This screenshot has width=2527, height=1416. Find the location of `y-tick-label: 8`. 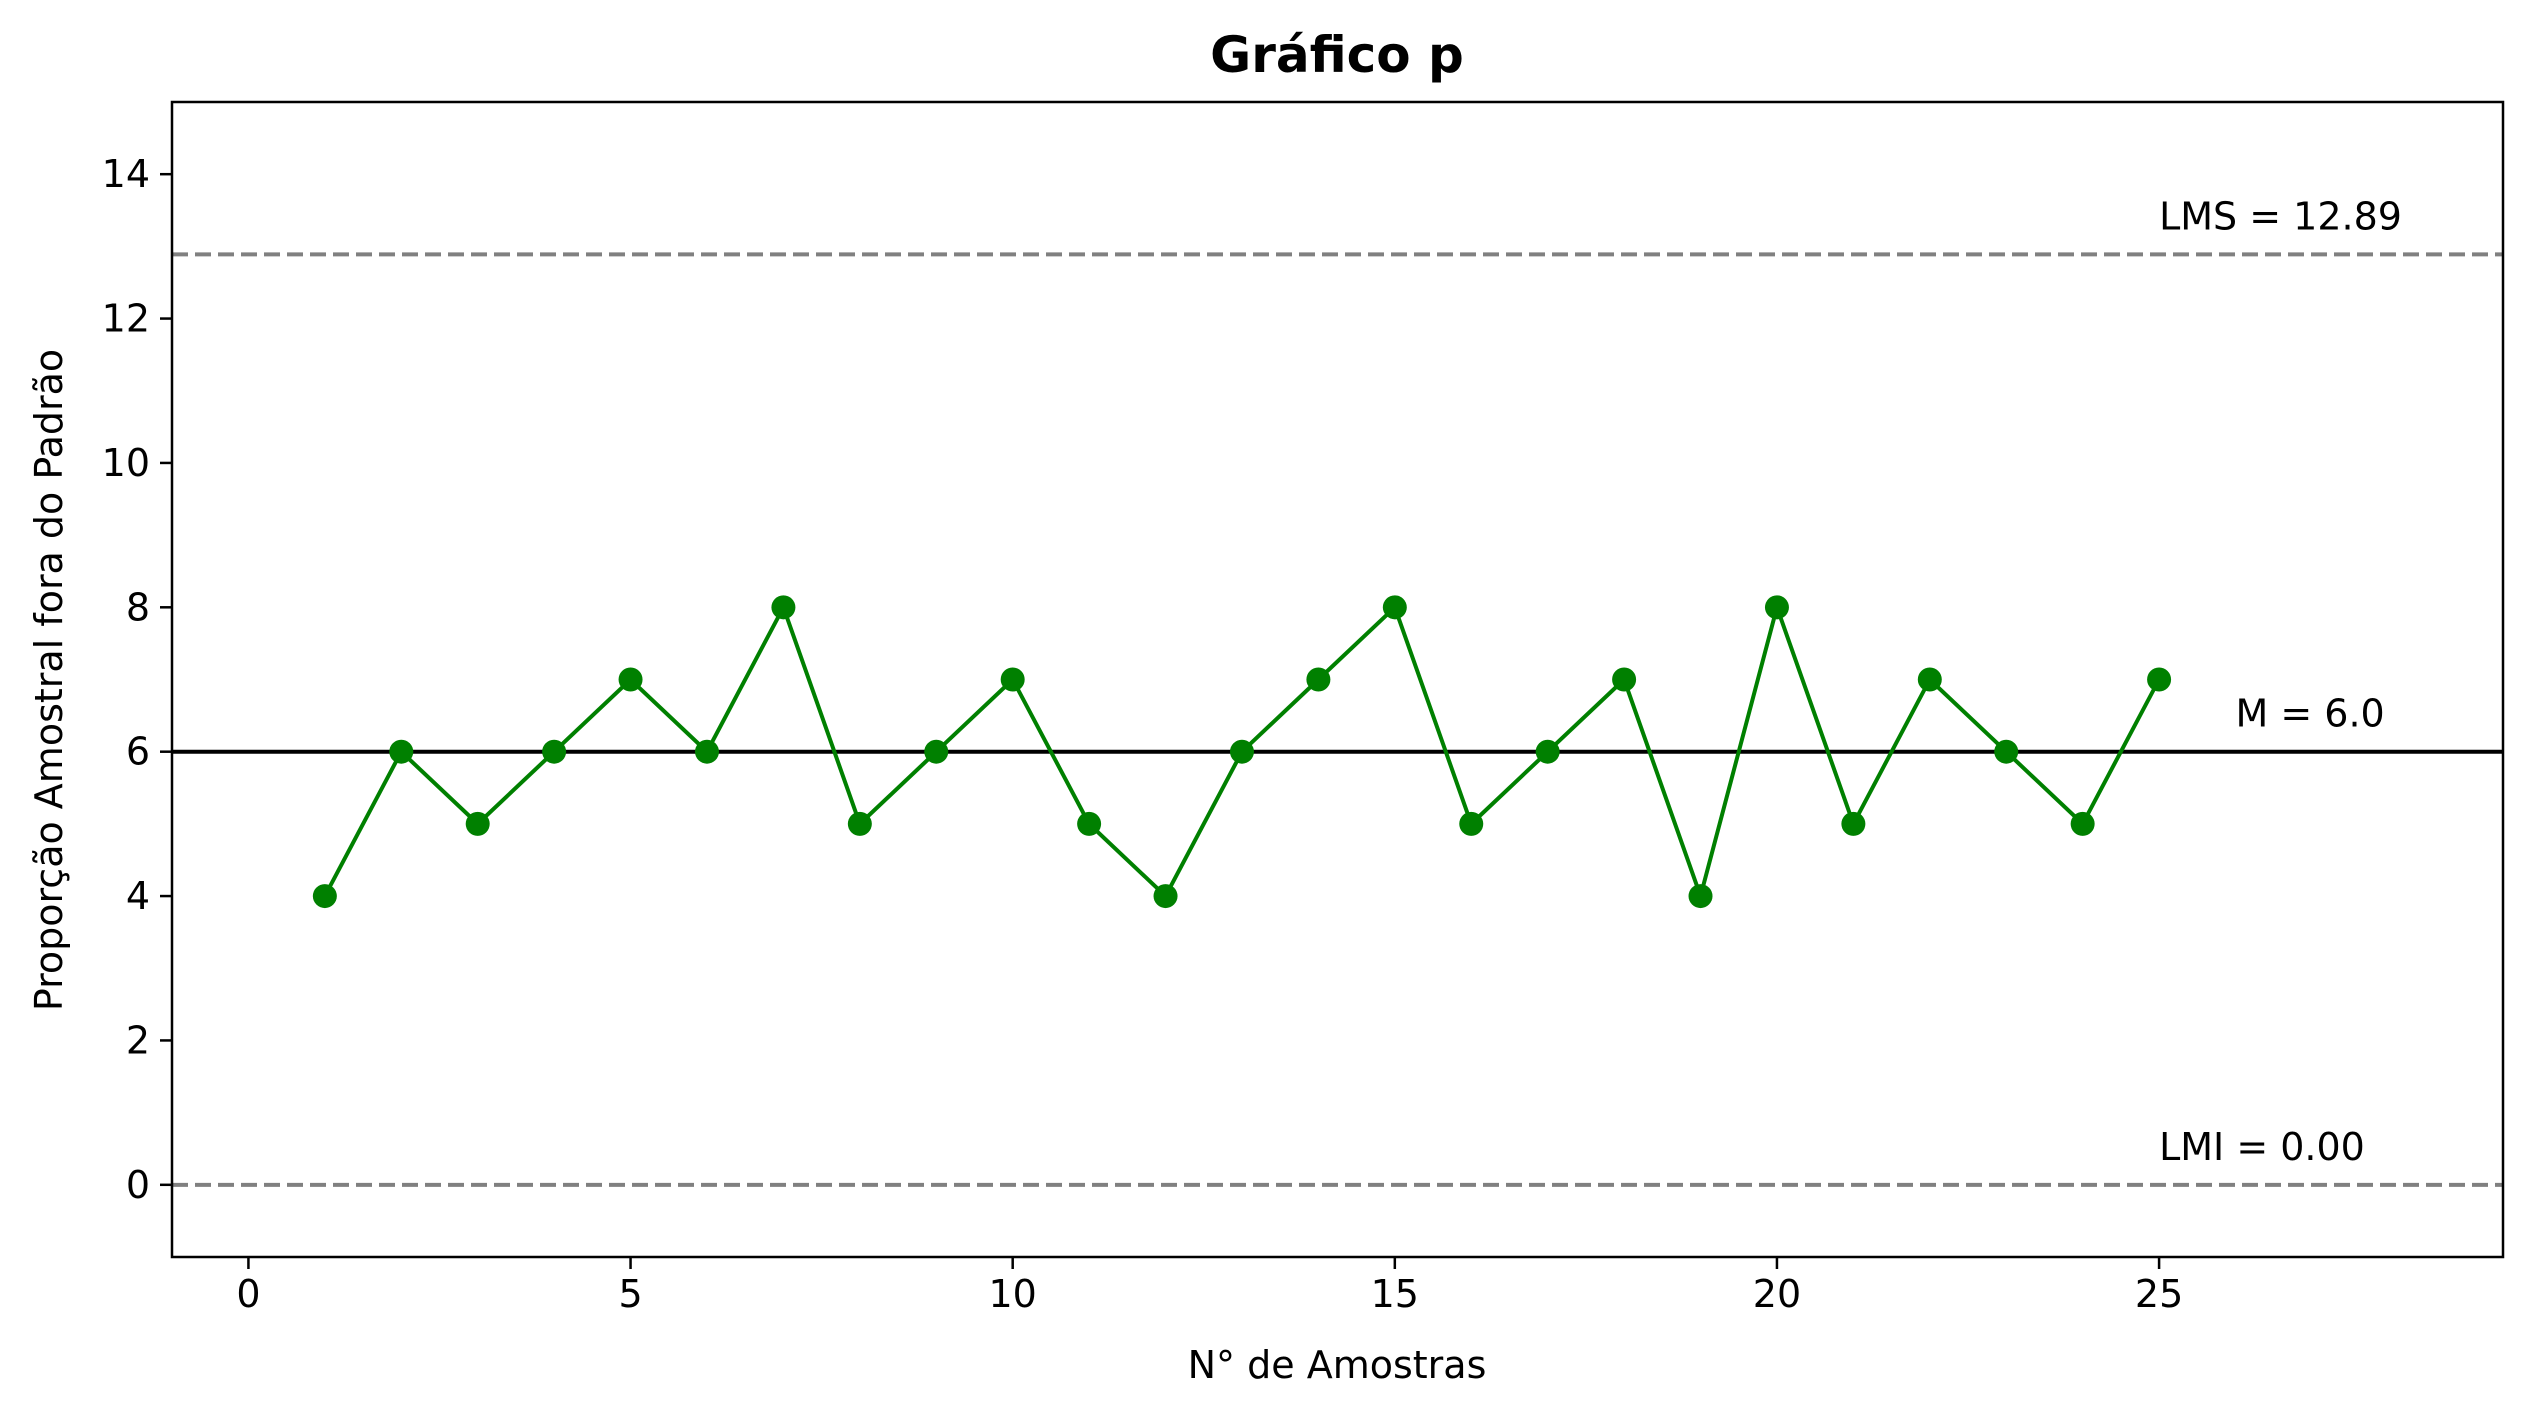

y-tick-label: 8 is located at coordinates (138, 607).